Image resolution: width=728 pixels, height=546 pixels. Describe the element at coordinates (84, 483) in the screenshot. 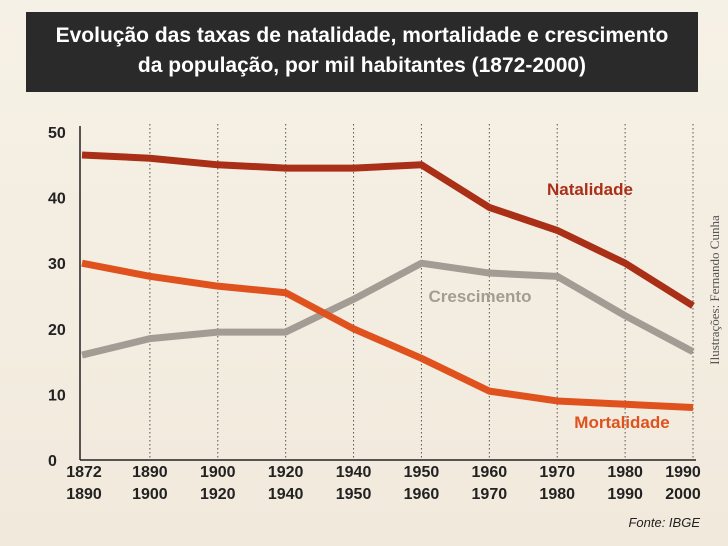

I see `x-tick-label: 1872 1890` at that location.